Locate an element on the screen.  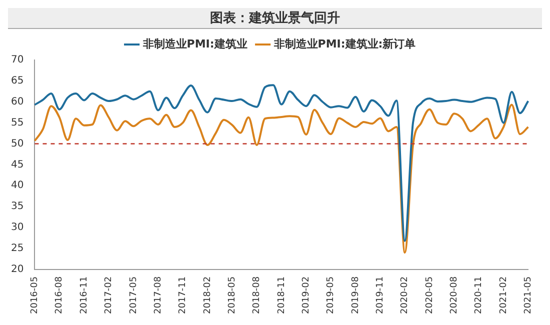
x-tick-label: 2019-02 is located at coordinates (306, 295).